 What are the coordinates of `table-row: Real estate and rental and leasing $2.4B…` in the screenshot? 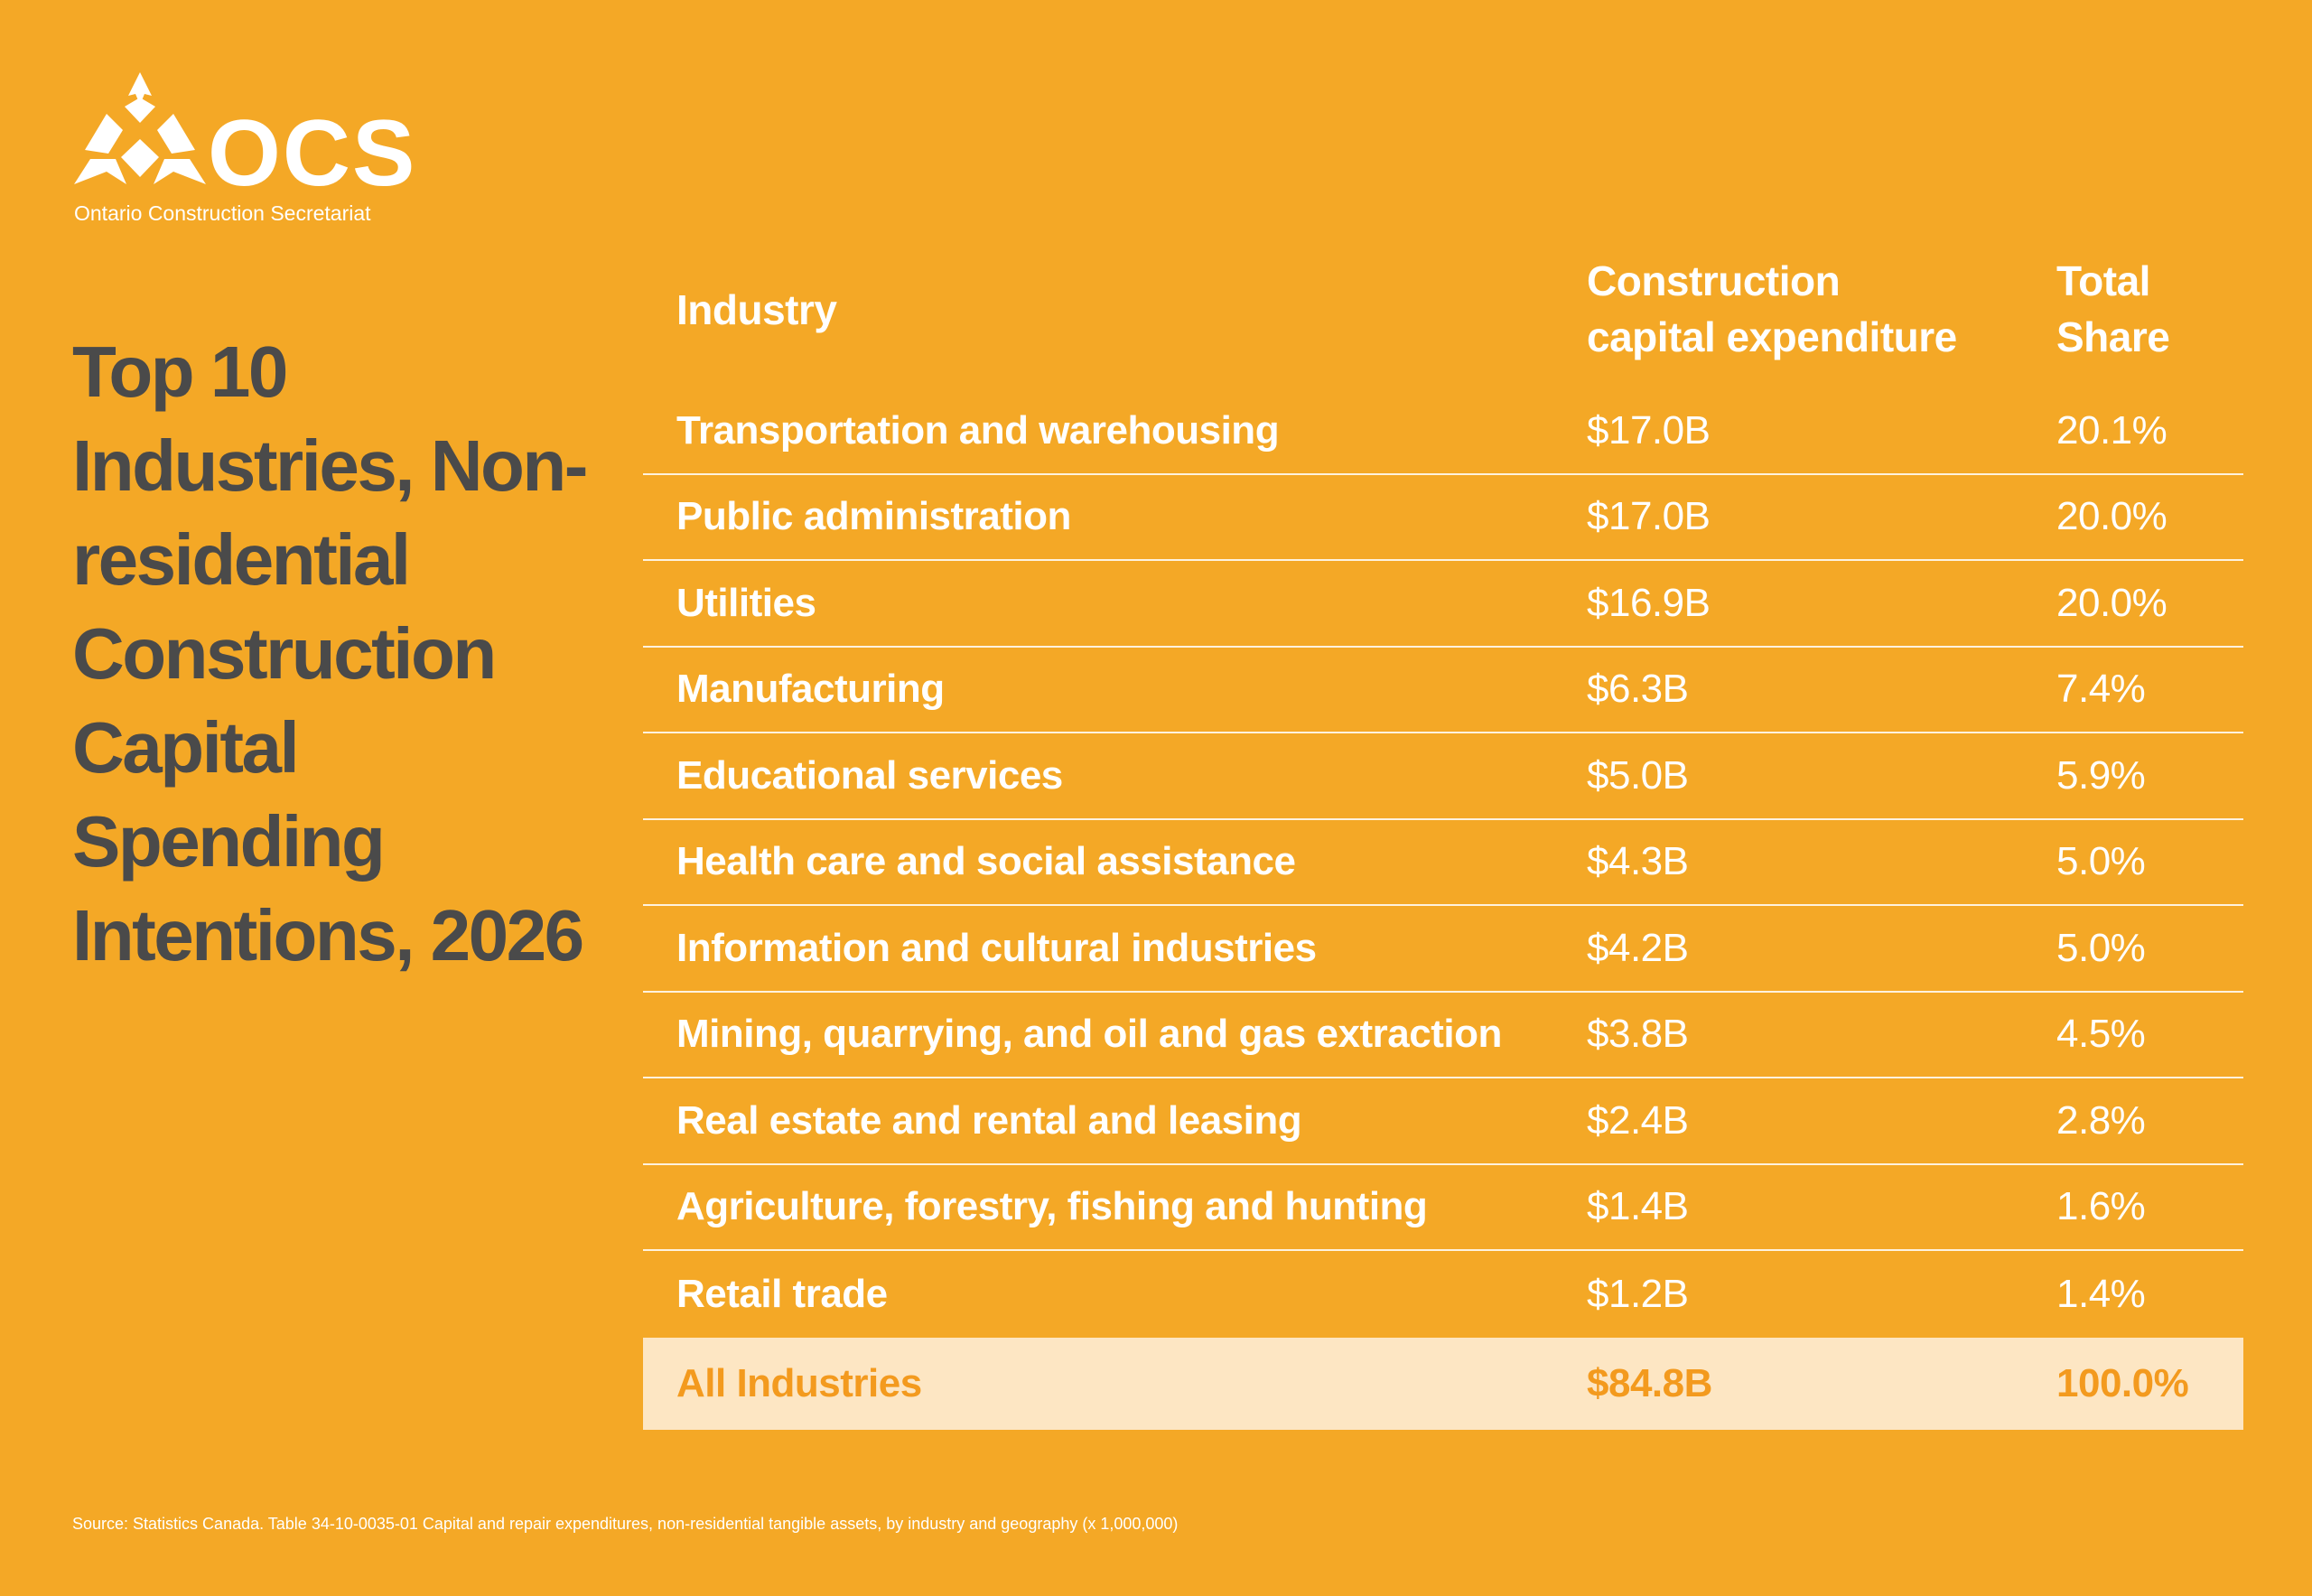 It's located at (1443, 1122).